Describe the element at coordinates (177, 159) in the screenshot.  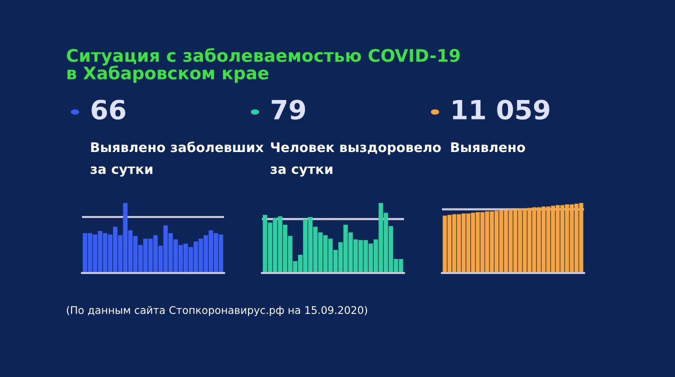
I see `chart-subtitle: Выявлено заболевших за сутки` at that location.